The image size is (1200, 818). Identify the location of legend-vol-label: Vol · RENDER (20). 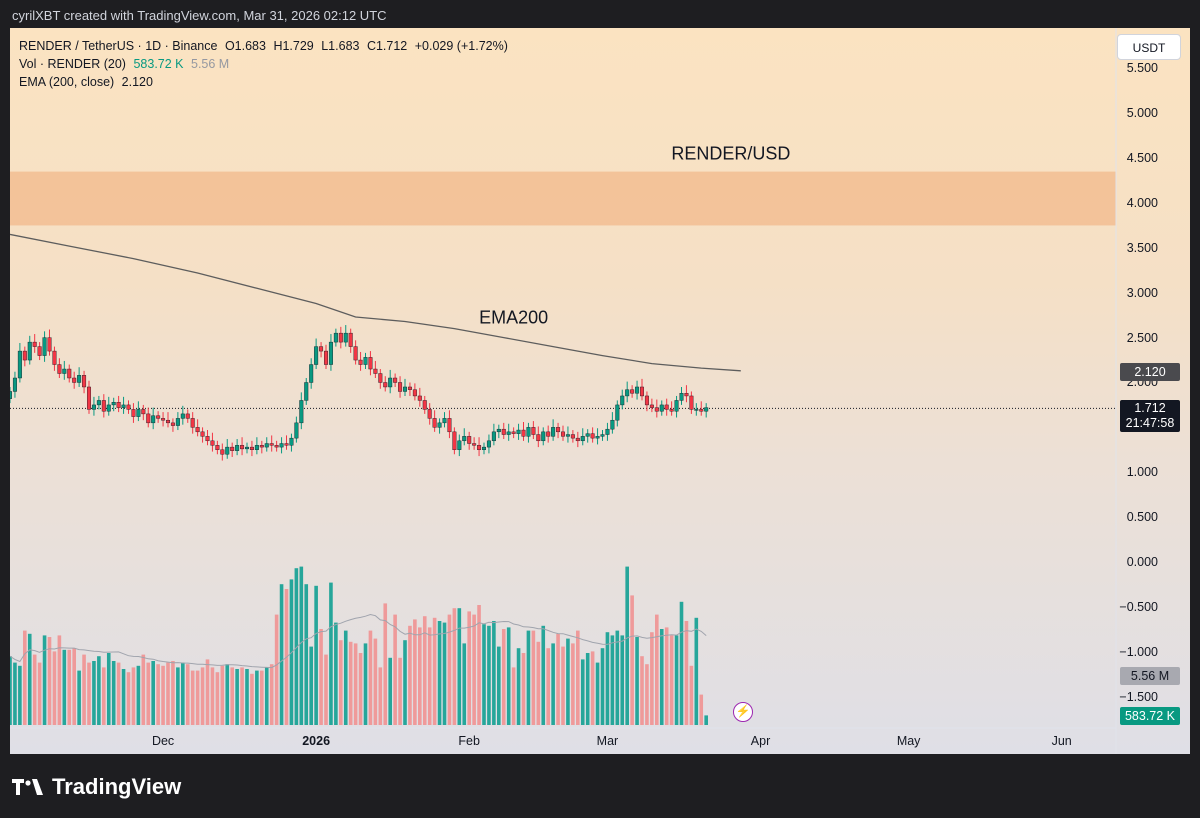
(72, 64).